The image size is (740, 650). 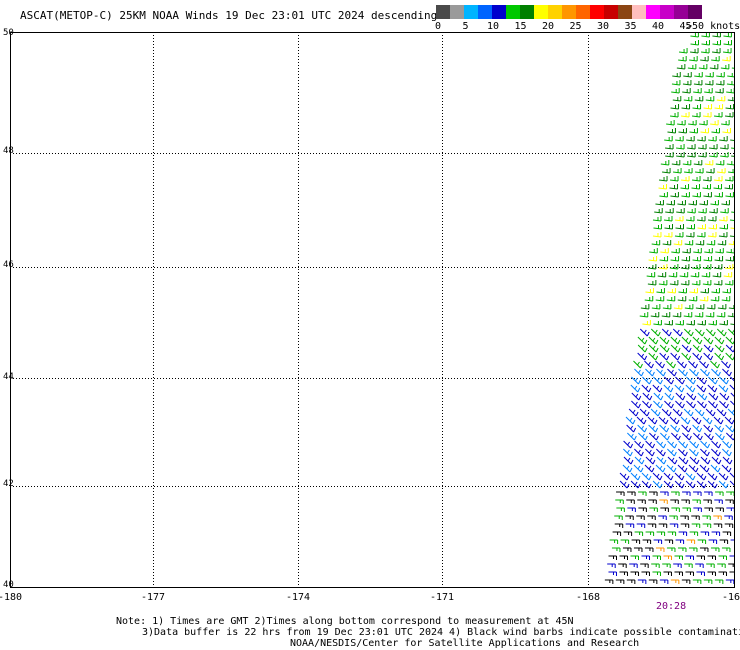 What do you see at coordinates (298, 597) in the screenshot?
I see `longitude-label: -174` at bounding box center [298, 597].